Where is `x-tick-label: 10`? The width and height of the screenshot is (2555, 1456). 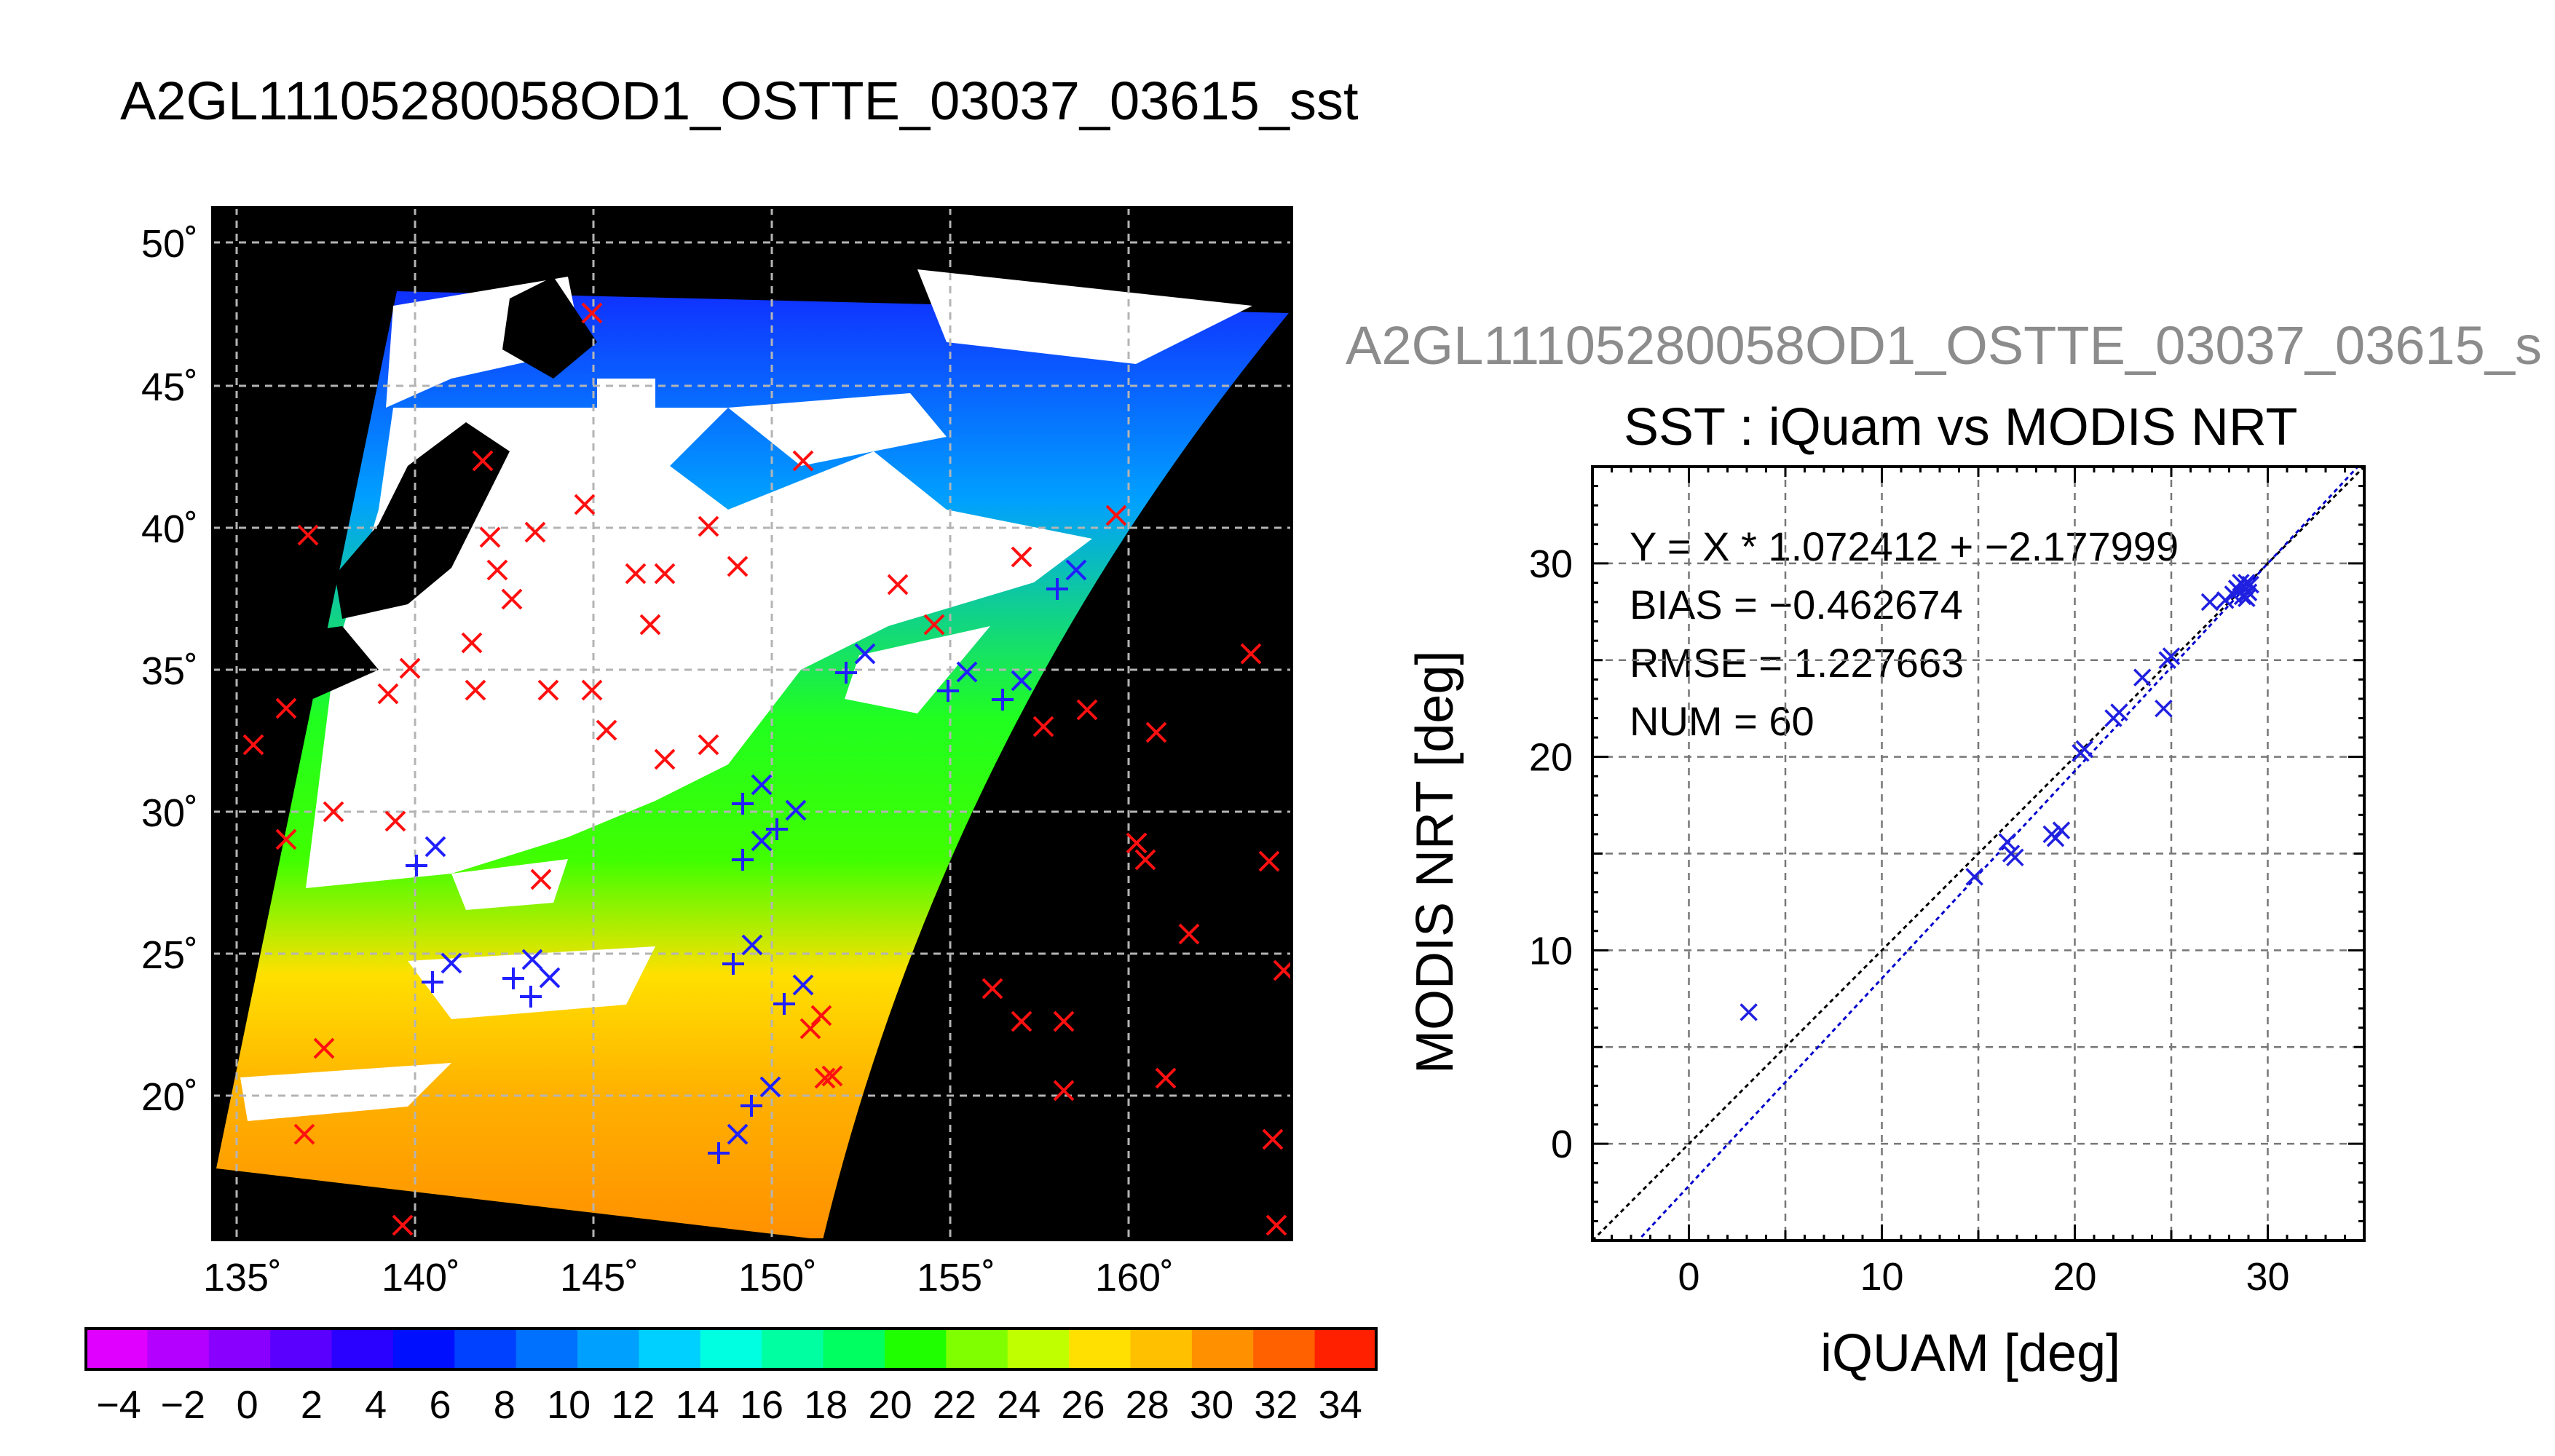
x-tick-label: 10 is located at coordinates (1881, 1277).